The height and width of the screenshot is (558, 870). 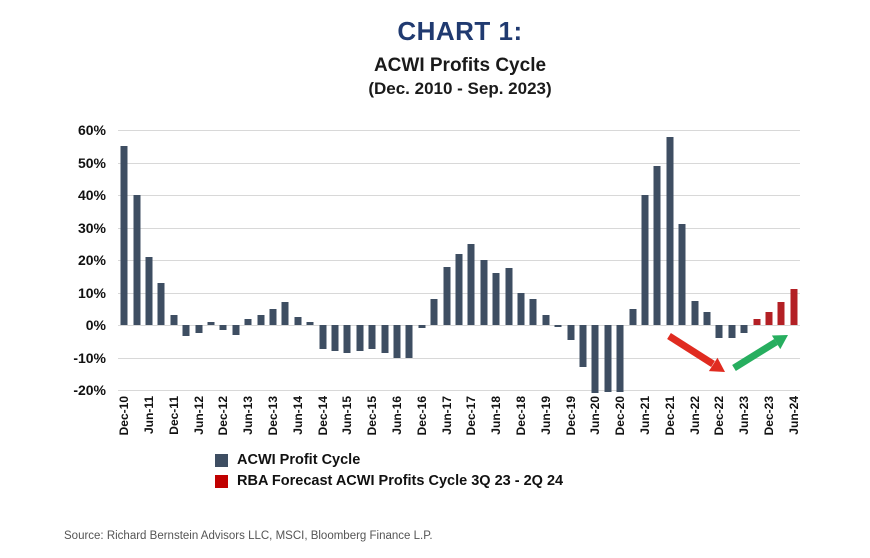 I want to click on x-tick-label: Dec-19, so click(x=570, y=416).